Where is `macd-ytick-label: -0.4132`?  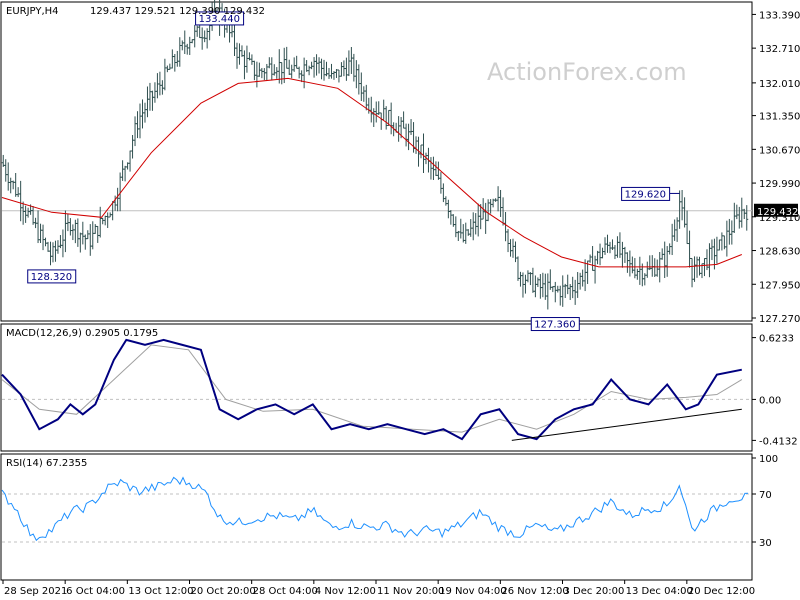 macd-ytick-label: -0.4132 is located at coordinates (778, 441).